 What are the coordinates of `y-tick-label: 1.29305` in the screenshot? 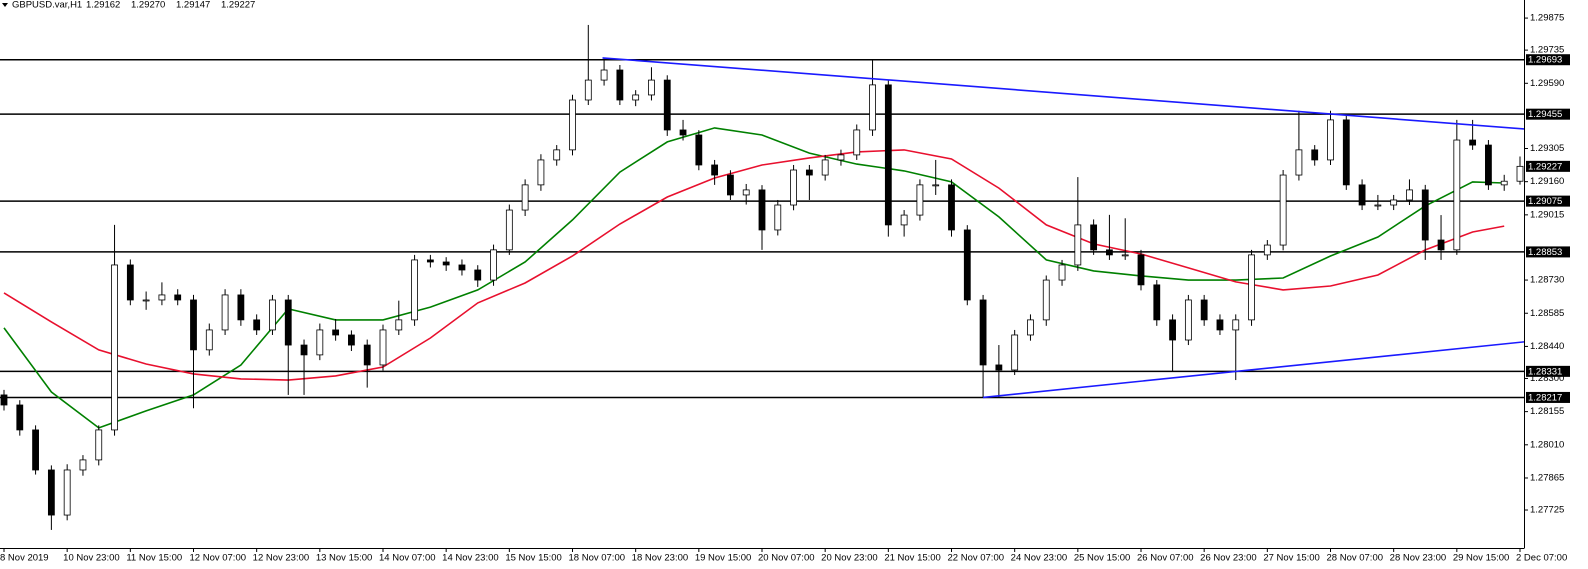 It's located at (1547, 148).